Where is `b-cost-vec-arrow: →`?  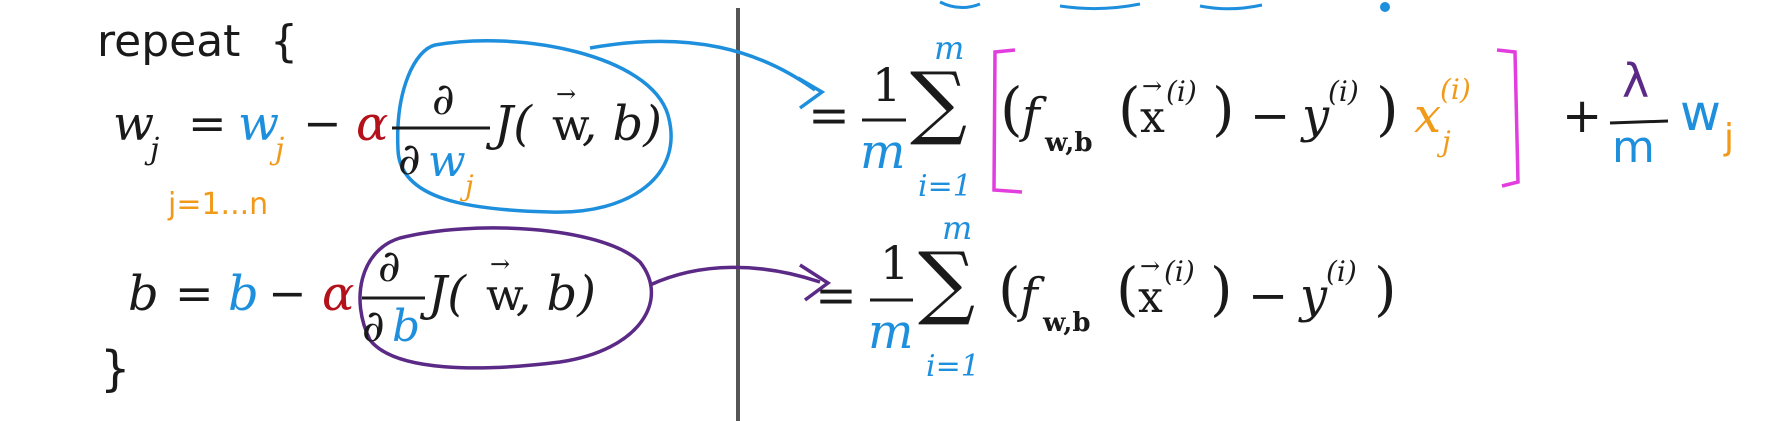
b-cost-vec-arrow: → is located at coordinates (500, 264).